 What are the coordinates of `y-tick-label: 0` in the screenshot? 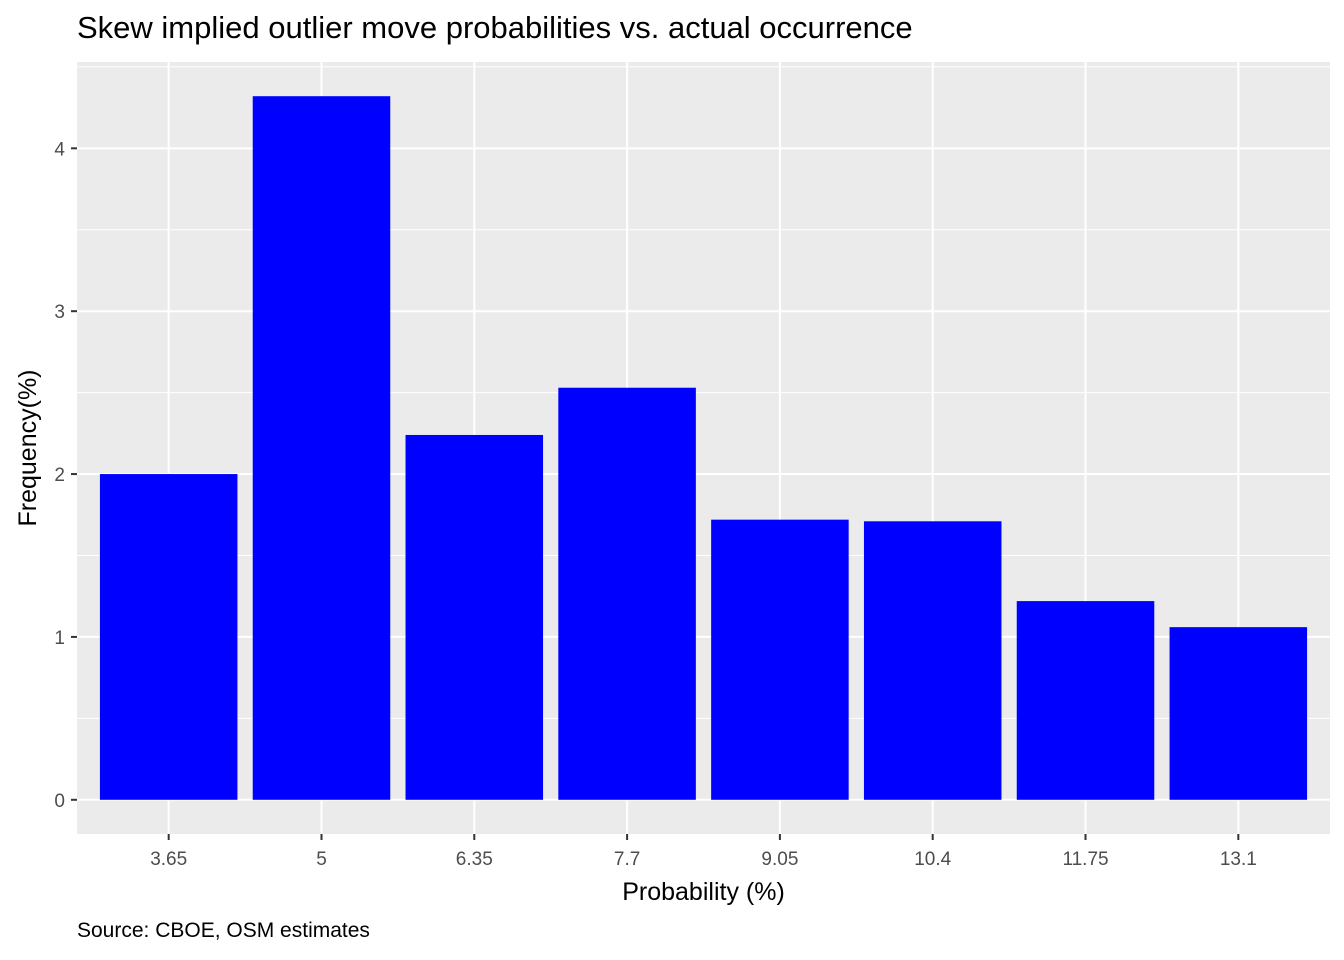 It's located at (59, 801).